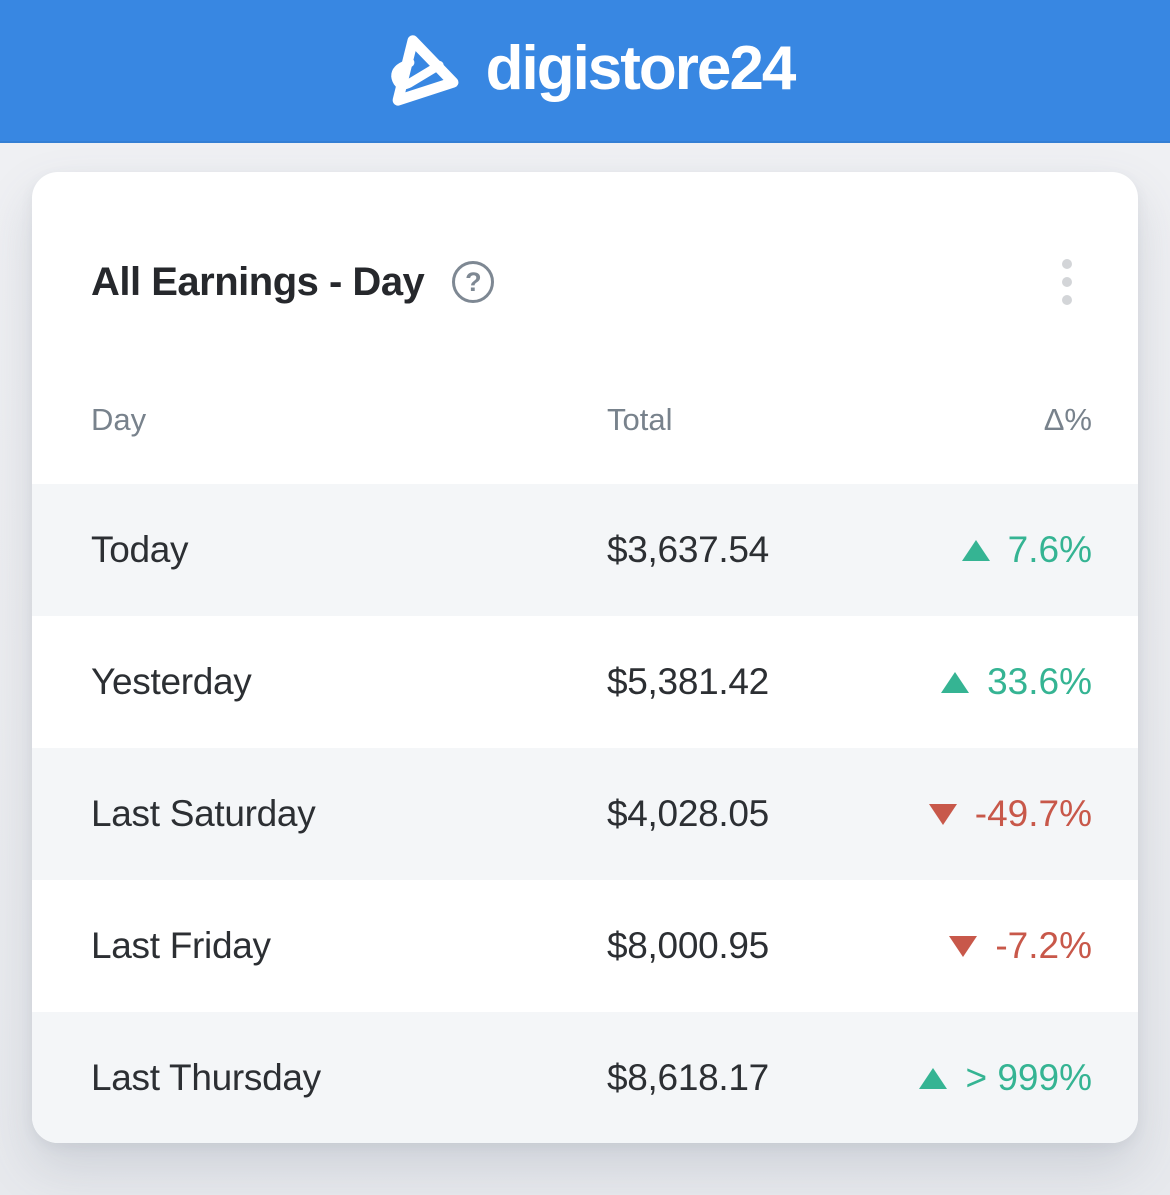 Image resolution: width=1170 pixels, height=1195 pixels. What do you see at coordinates (585, 1077) in the screenshot?
I see `table-row: Last Thursday $8,618.17 > 999%` at bounding box center [585, 1077].